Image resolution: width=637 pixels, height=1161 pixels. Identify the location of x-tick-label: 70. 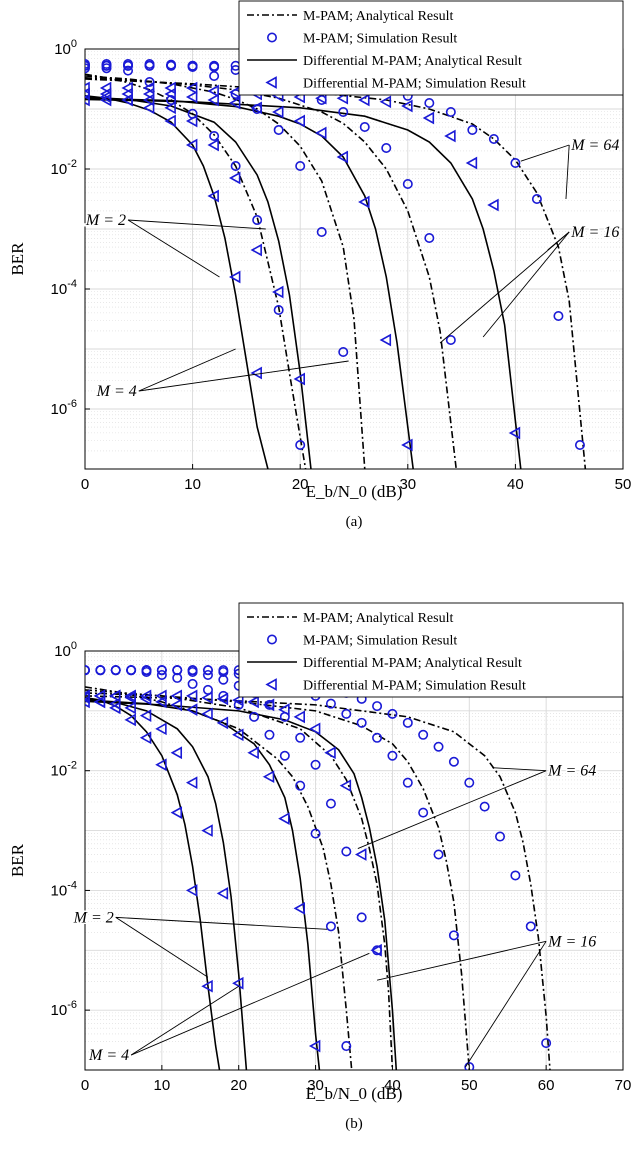
(623, 1085).